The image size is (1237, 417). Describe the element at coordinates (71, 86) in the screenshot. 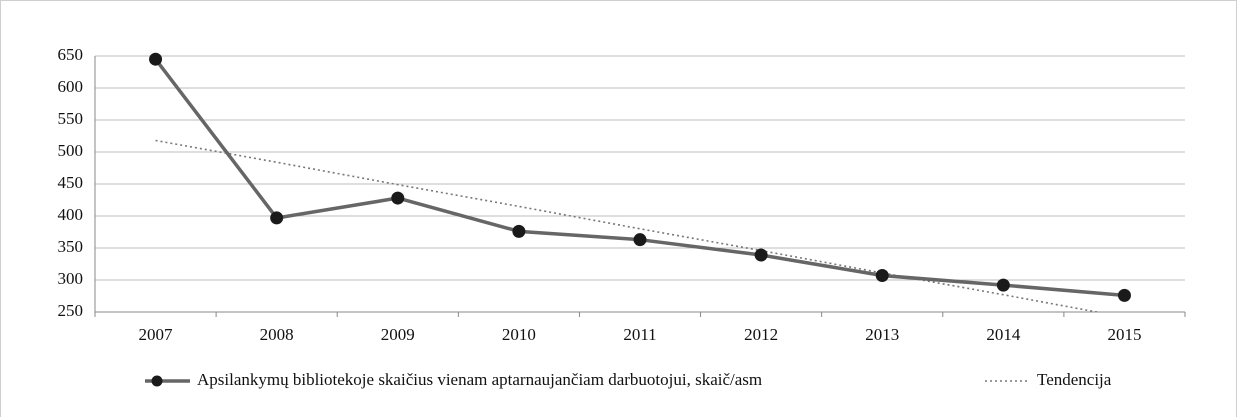

I see `y-tick-label: 600` at that location.